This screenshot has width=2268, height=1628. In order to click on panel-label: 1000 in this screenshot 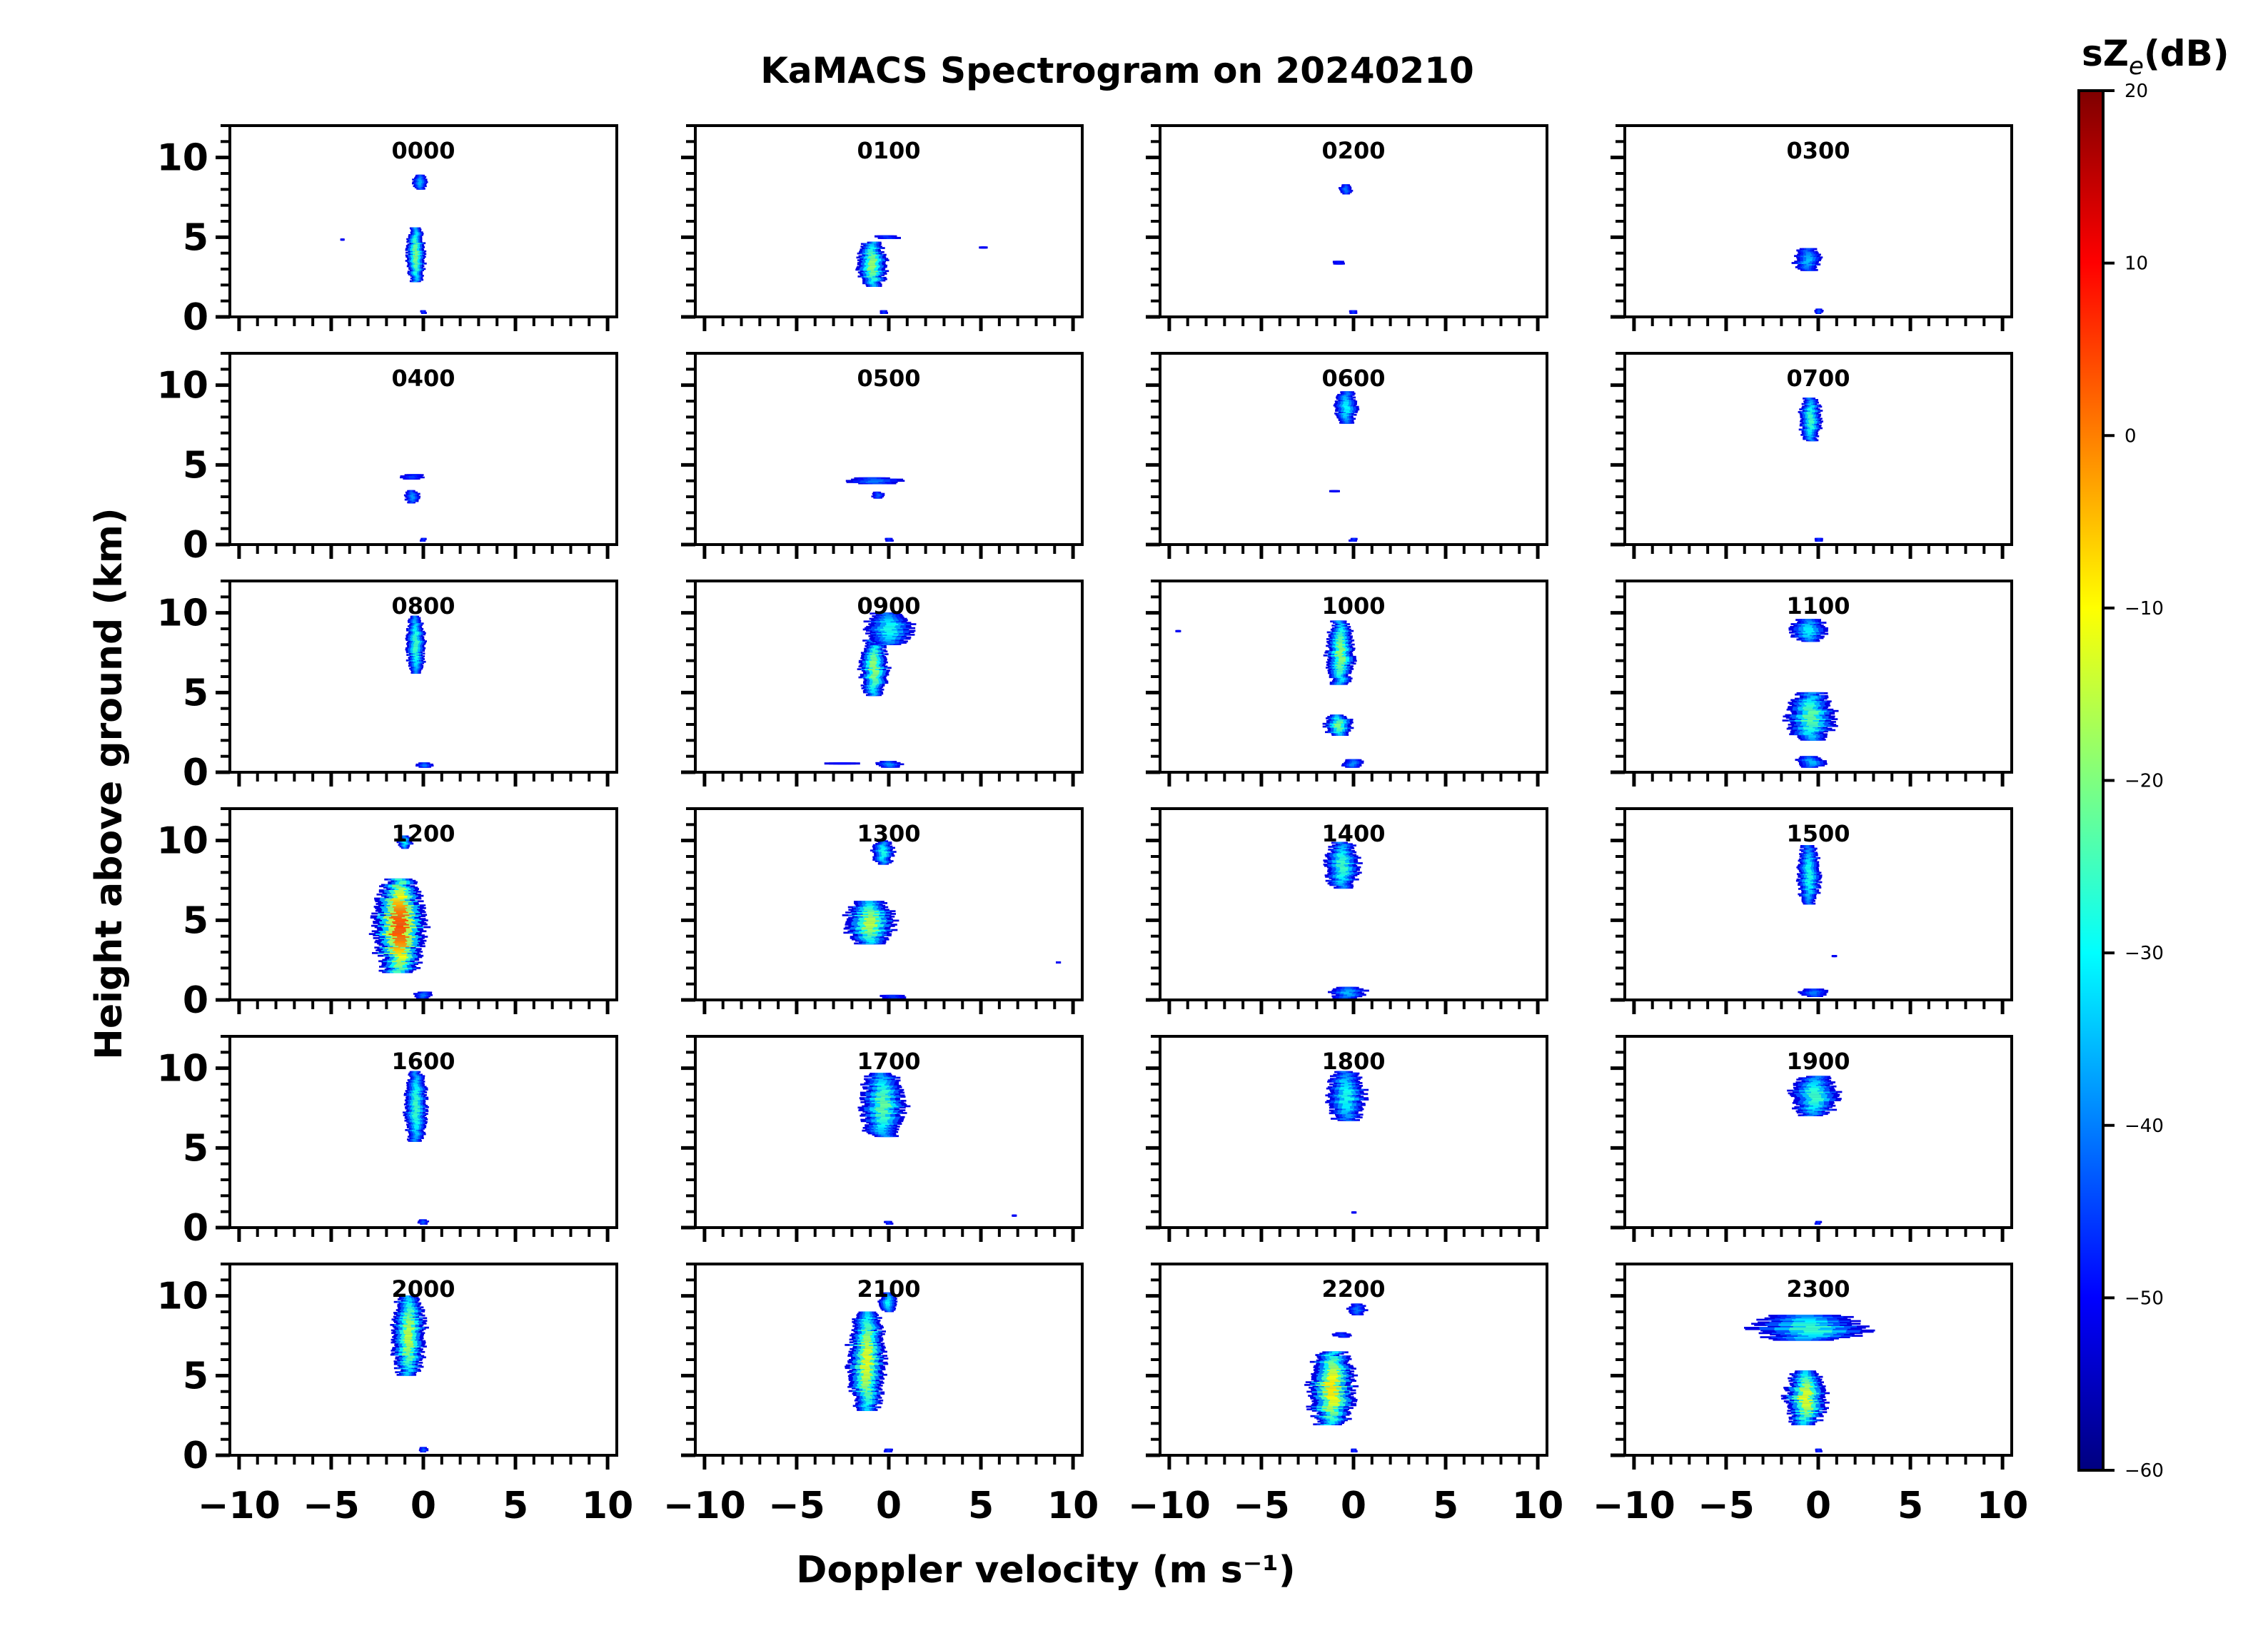, I will do `click(1353, 606)`.